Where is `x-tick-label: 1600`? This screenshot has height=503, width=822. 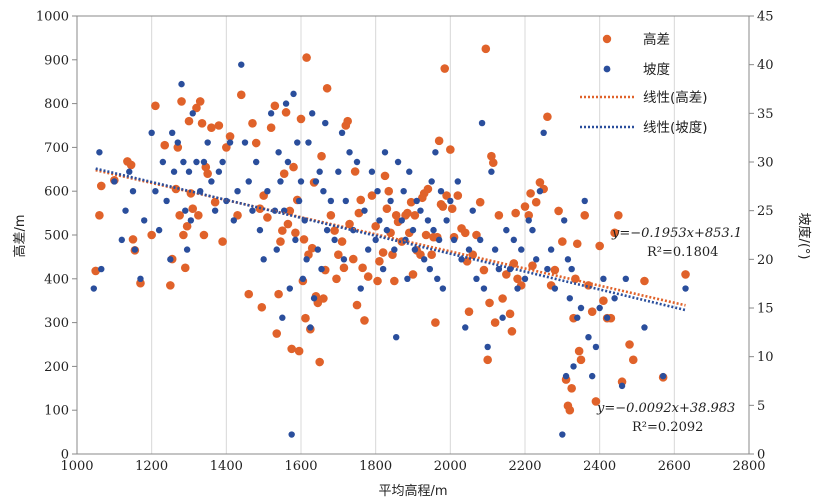
x-tick-label: 1600 is located at coordinates (300, 466).